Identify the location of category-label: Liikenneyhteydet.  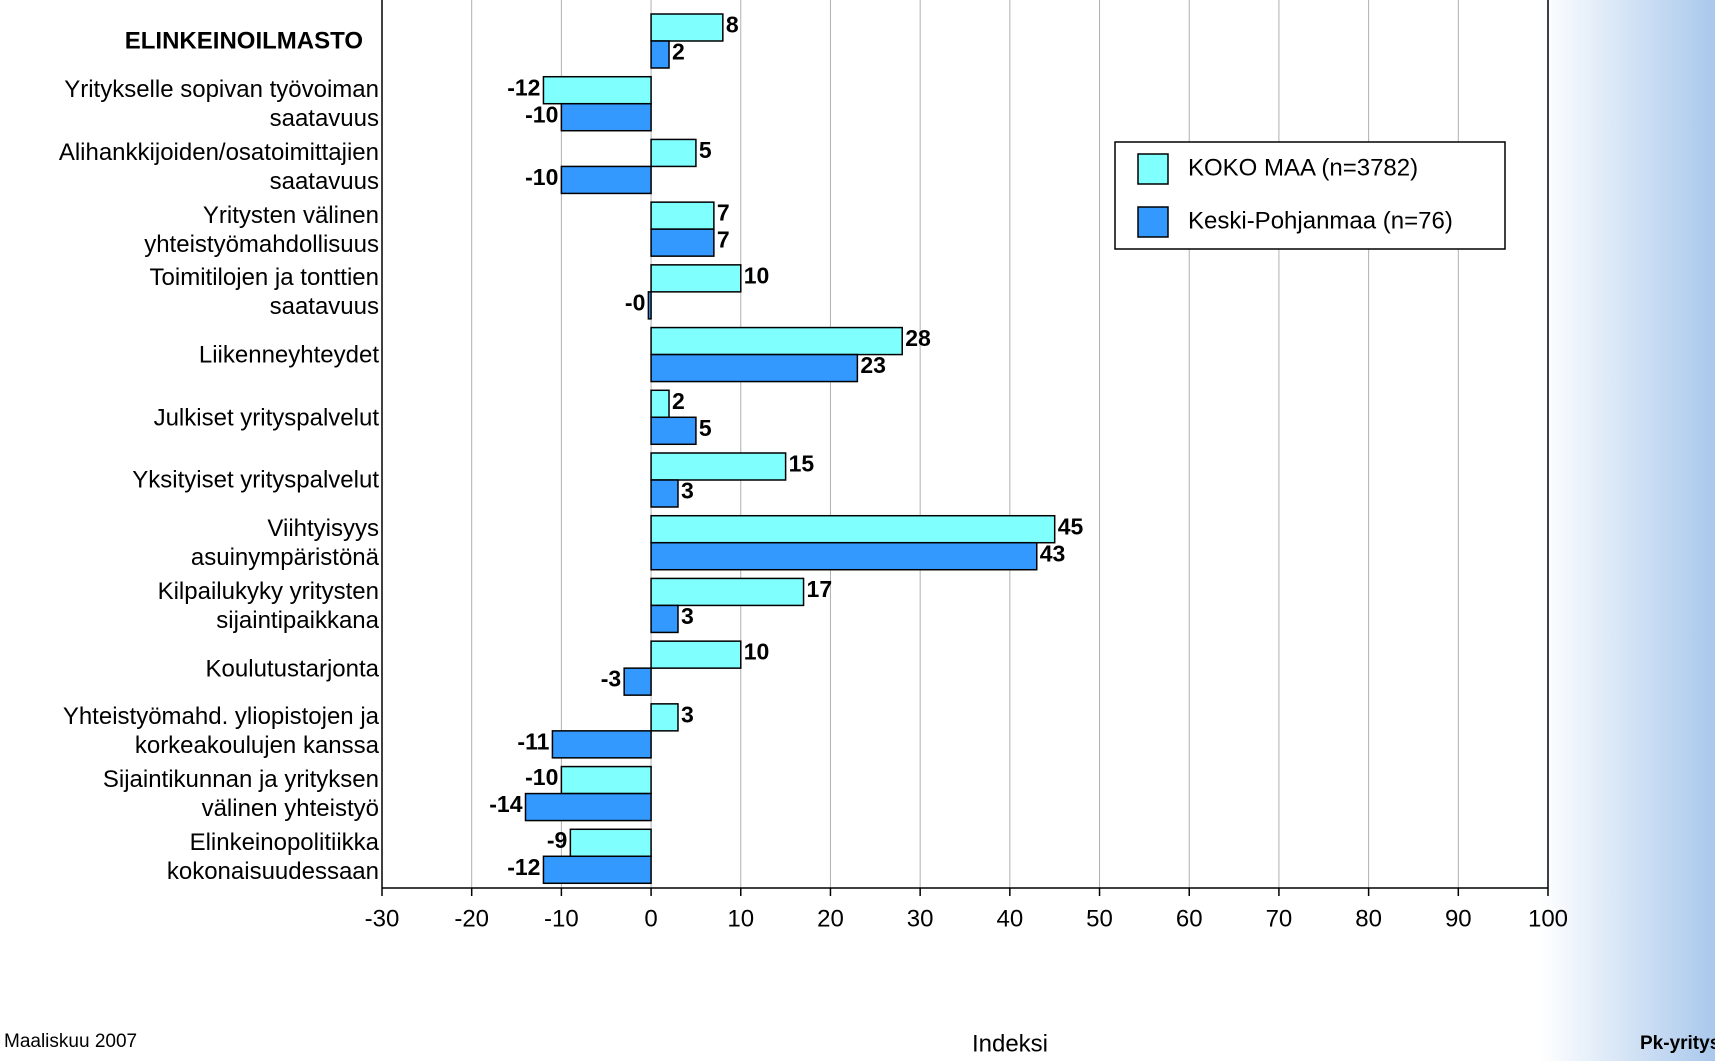
(288, 355).